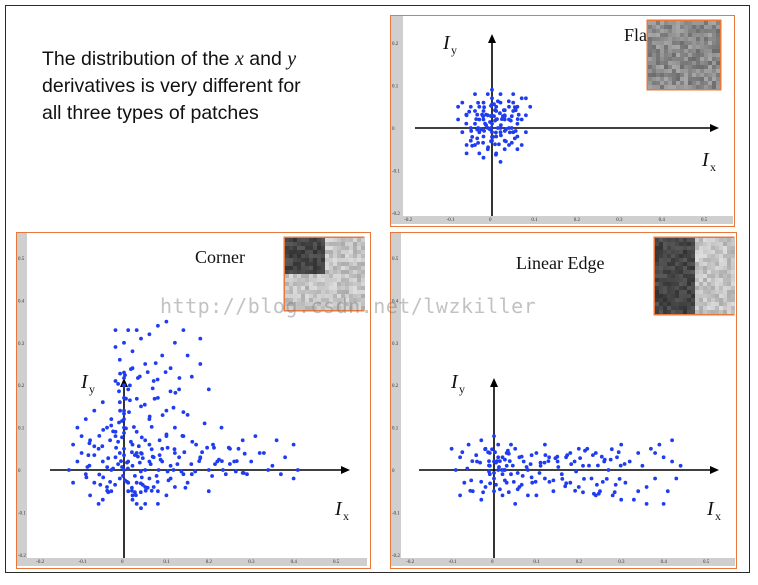 The image size is (758, 585). I want to click on flat-x-tick-label: 0.4, so click(662, 220).